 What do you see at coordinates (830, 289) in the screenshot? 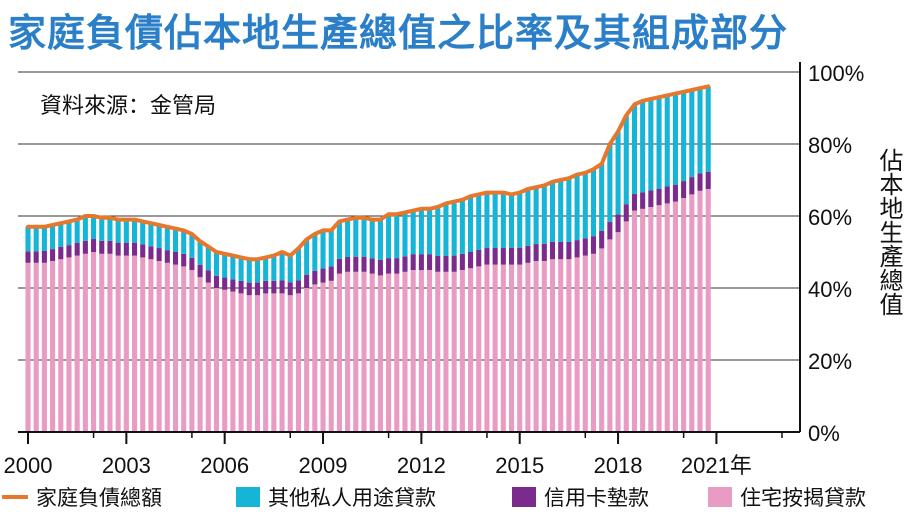
I see `y-tick-label: 40%` at bounding box center [830, 289].